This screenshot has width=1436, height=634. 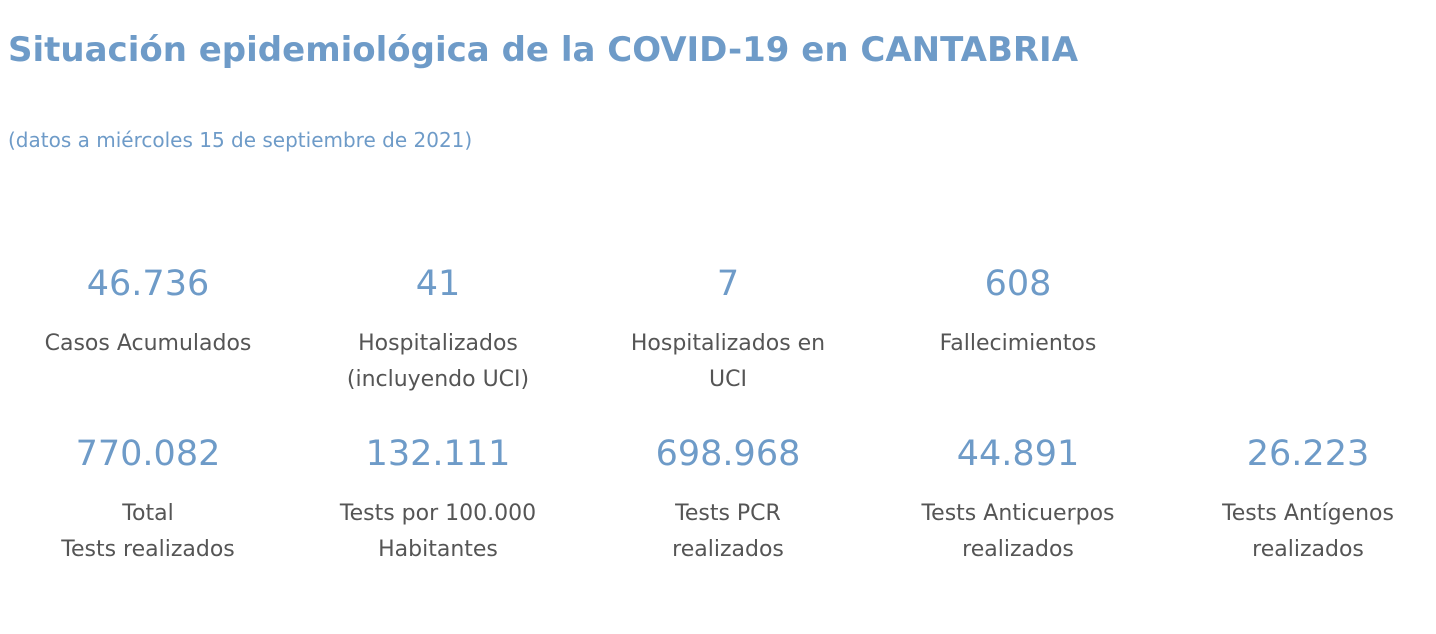 What do you see at coordinates (1308, 454) in the screenshot?
I see `stat-value: 26.223` at bounding box center [1308, 454].